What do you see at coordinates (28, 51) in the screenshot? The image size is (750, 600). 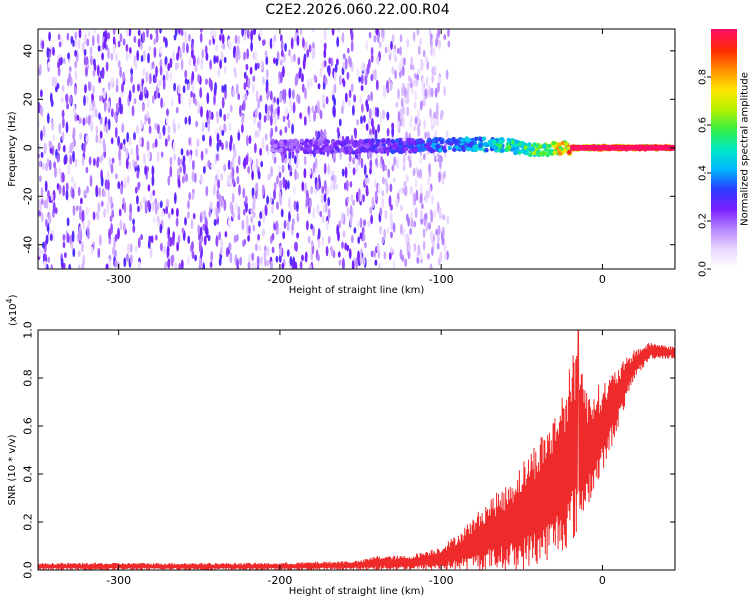 I see `y-tick-label: 40` at bounding box center [28, 51].